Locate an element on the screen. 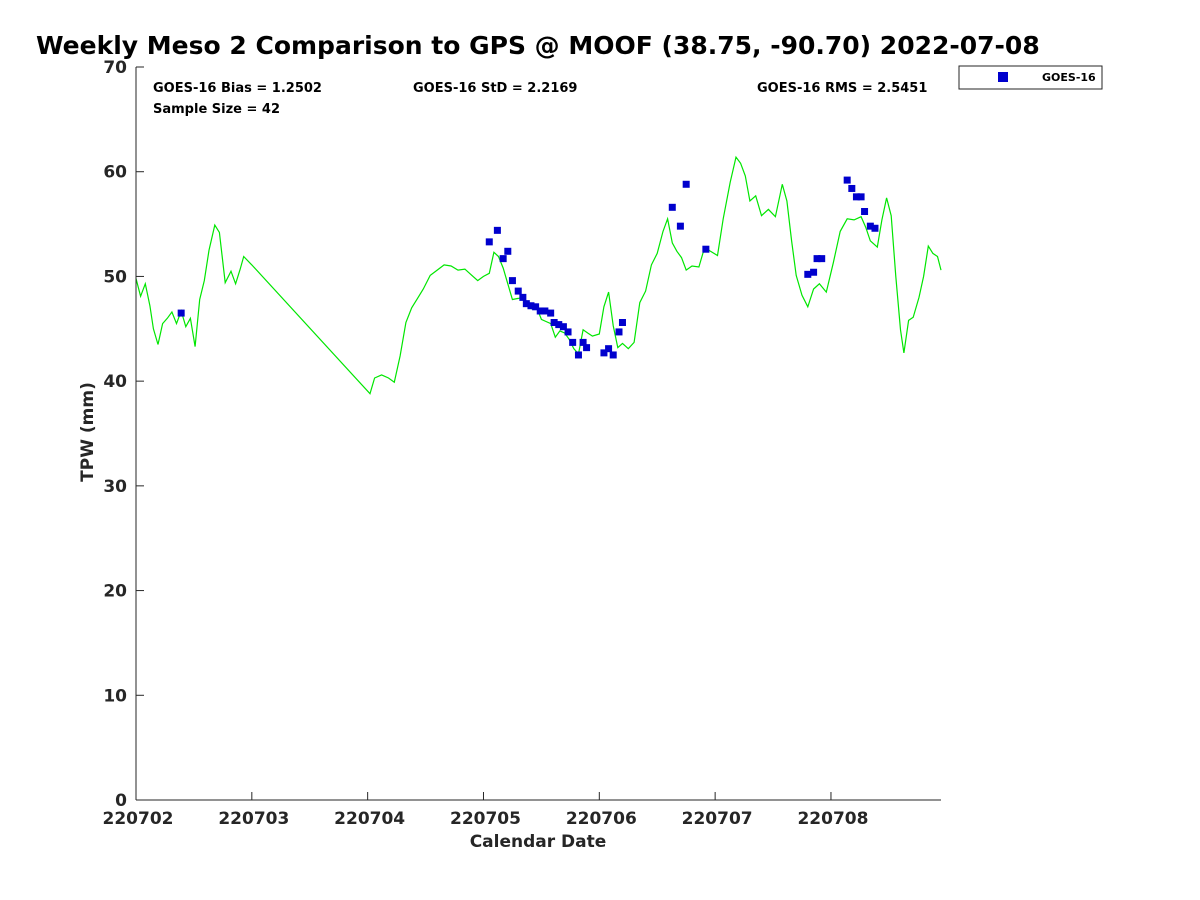  x-tick-label: 220703 is located at coordinates (253, 819).